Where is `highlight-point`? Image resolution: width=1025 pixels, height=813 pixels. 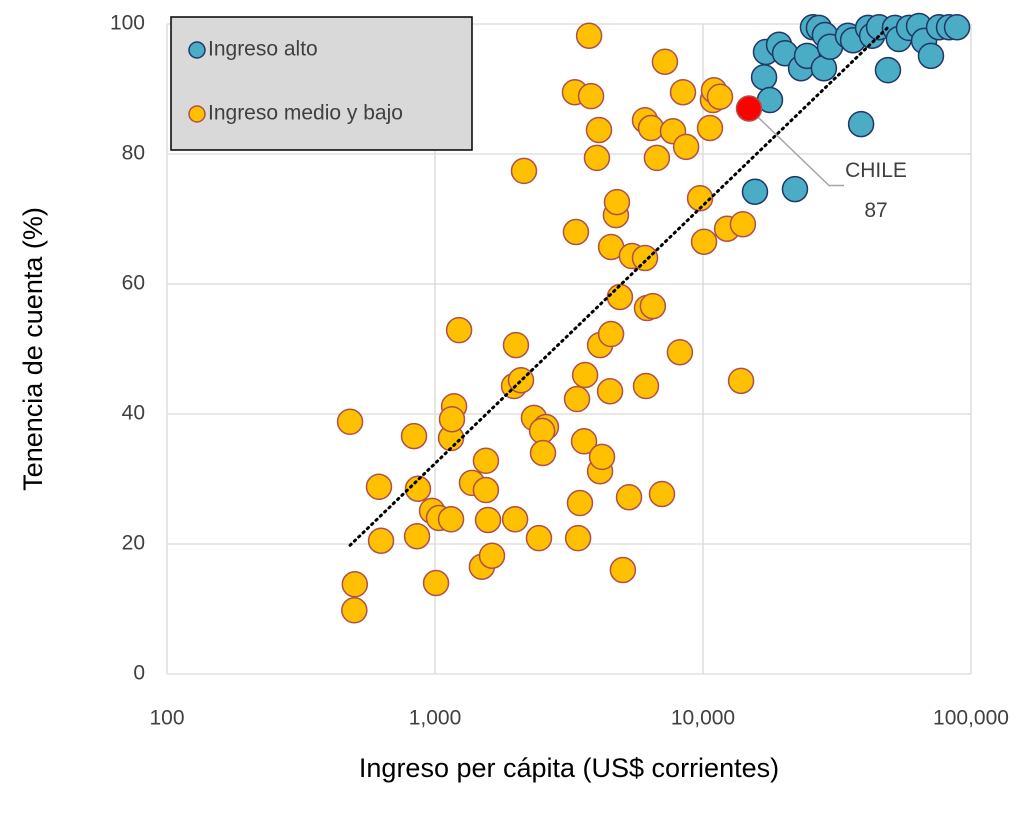
highlight-point is located at coordinates (749, 108).